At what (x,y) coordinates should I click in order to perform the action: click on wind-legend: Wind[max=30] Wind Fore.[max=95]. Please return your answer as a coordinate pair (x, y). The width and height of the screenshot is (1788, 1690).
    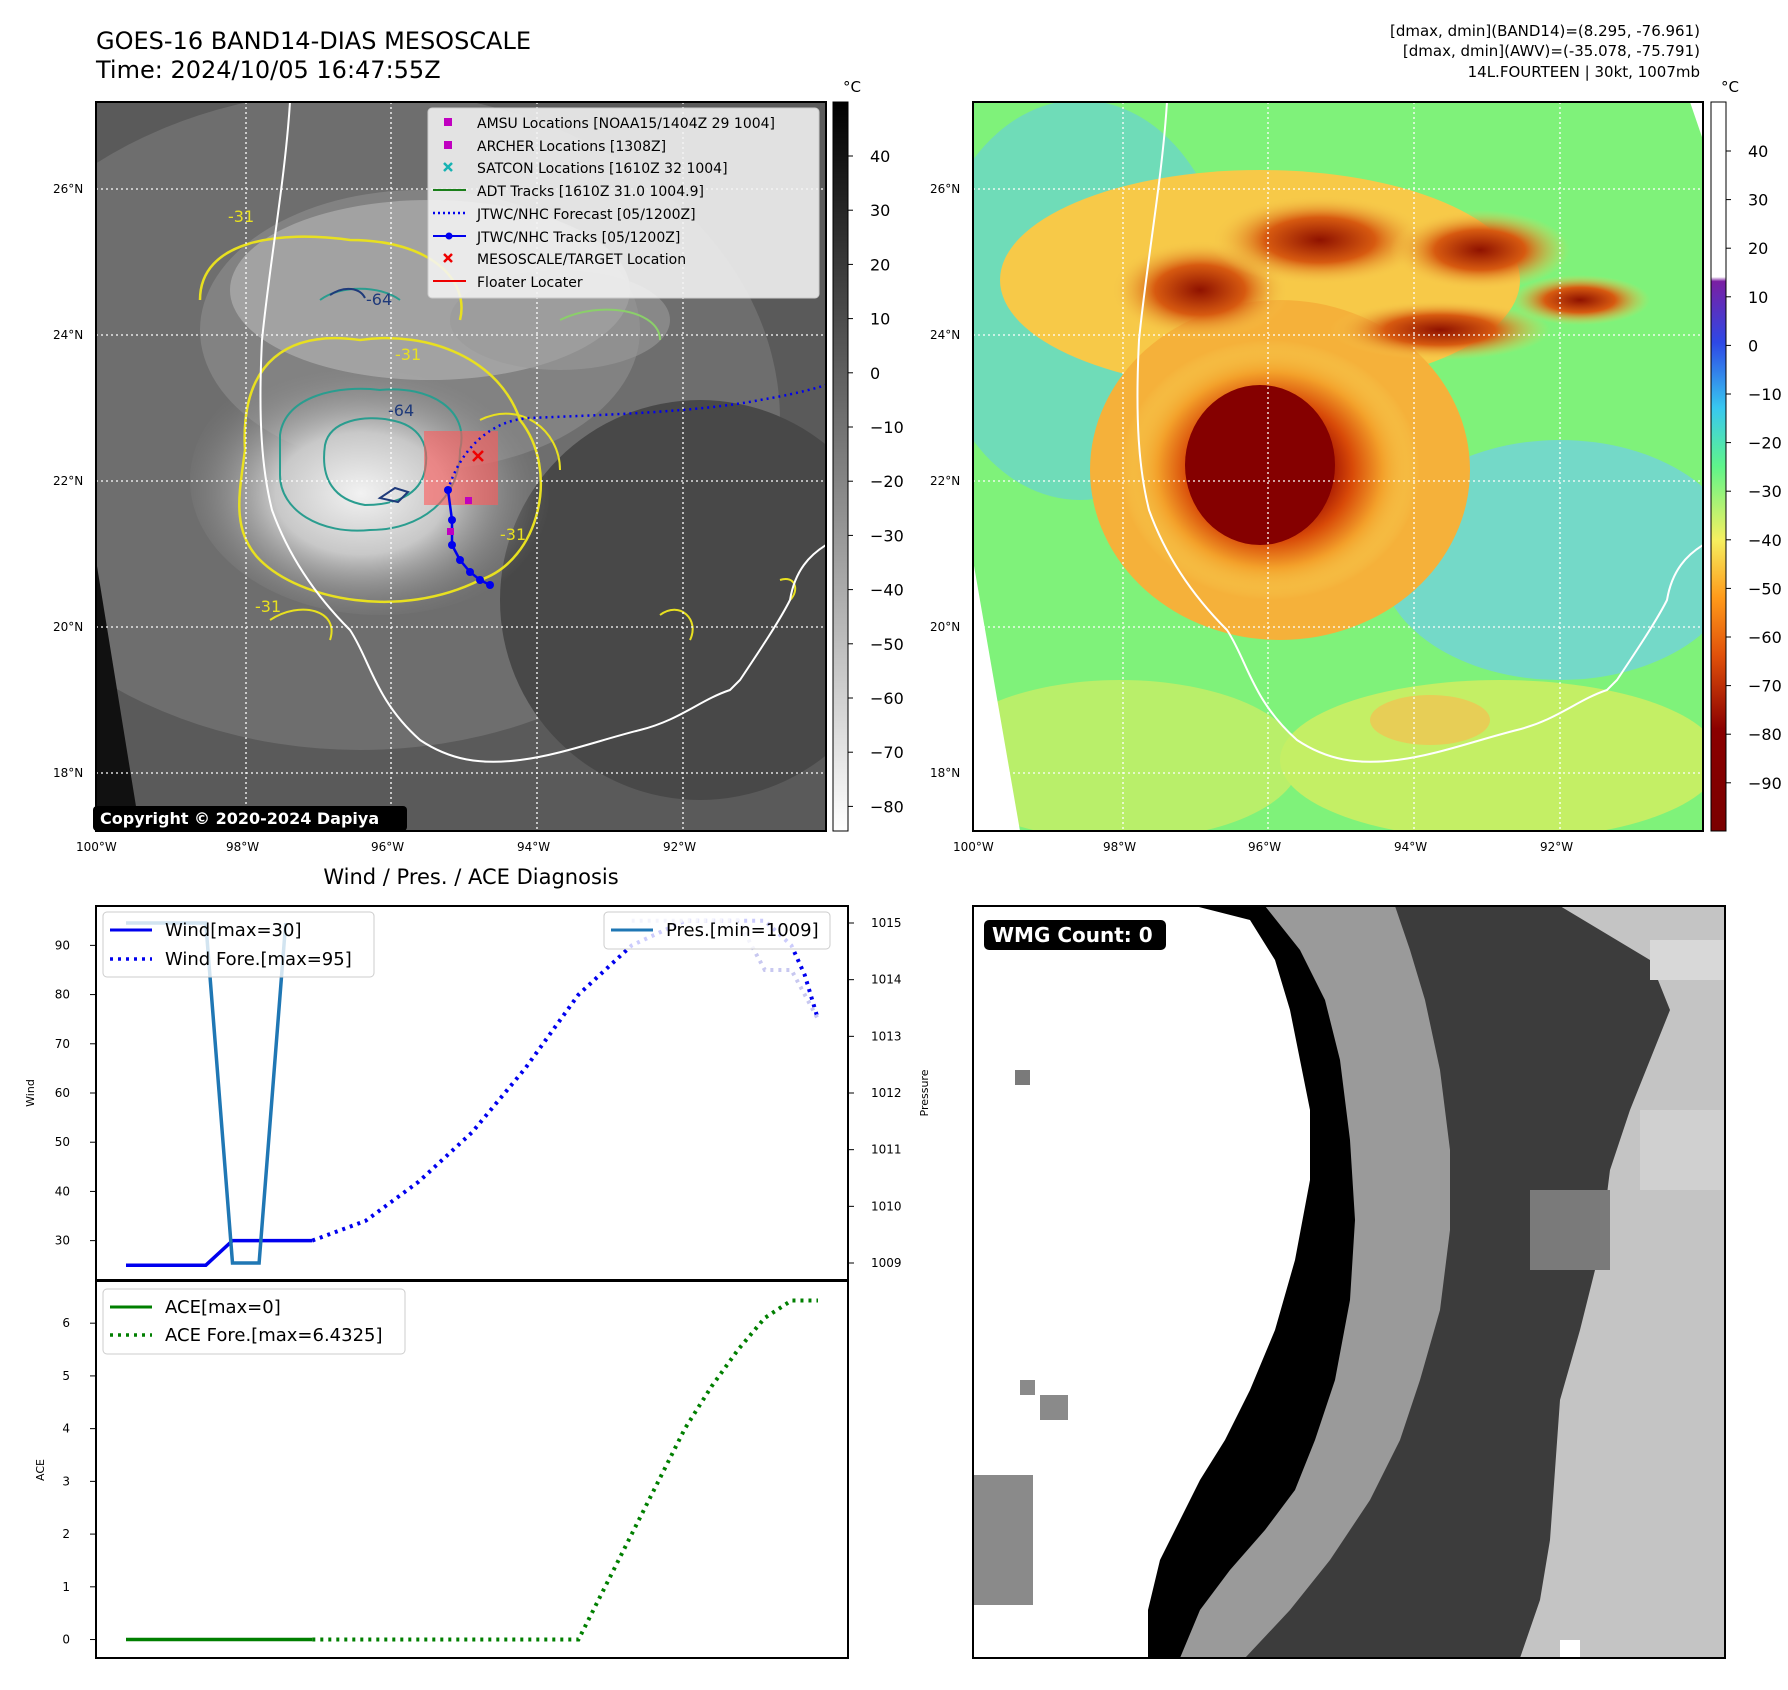
    Looking at the image, I should click on (238, 944).